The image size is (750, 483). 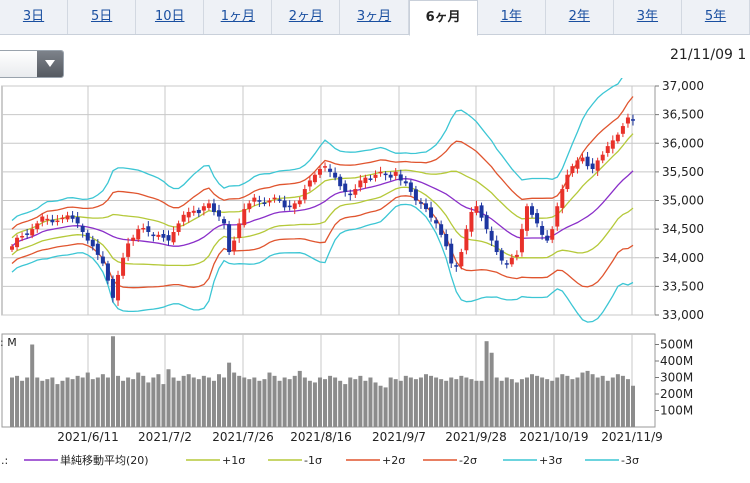 What do you see at coordinates (580, 17) in the screenshot?
I see `tab-8: 2年` at bounding box center [580, 17].